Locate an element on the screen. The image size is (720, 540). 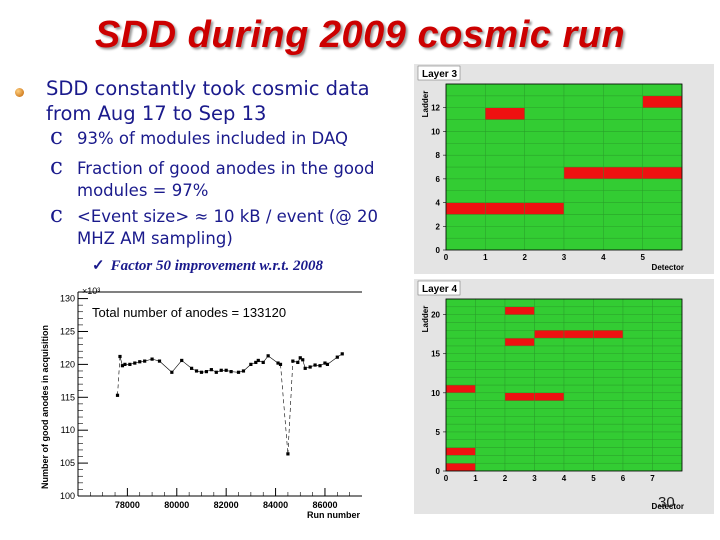
heatmap-x-tick-label: 0 is located at coordinates (446, 257).